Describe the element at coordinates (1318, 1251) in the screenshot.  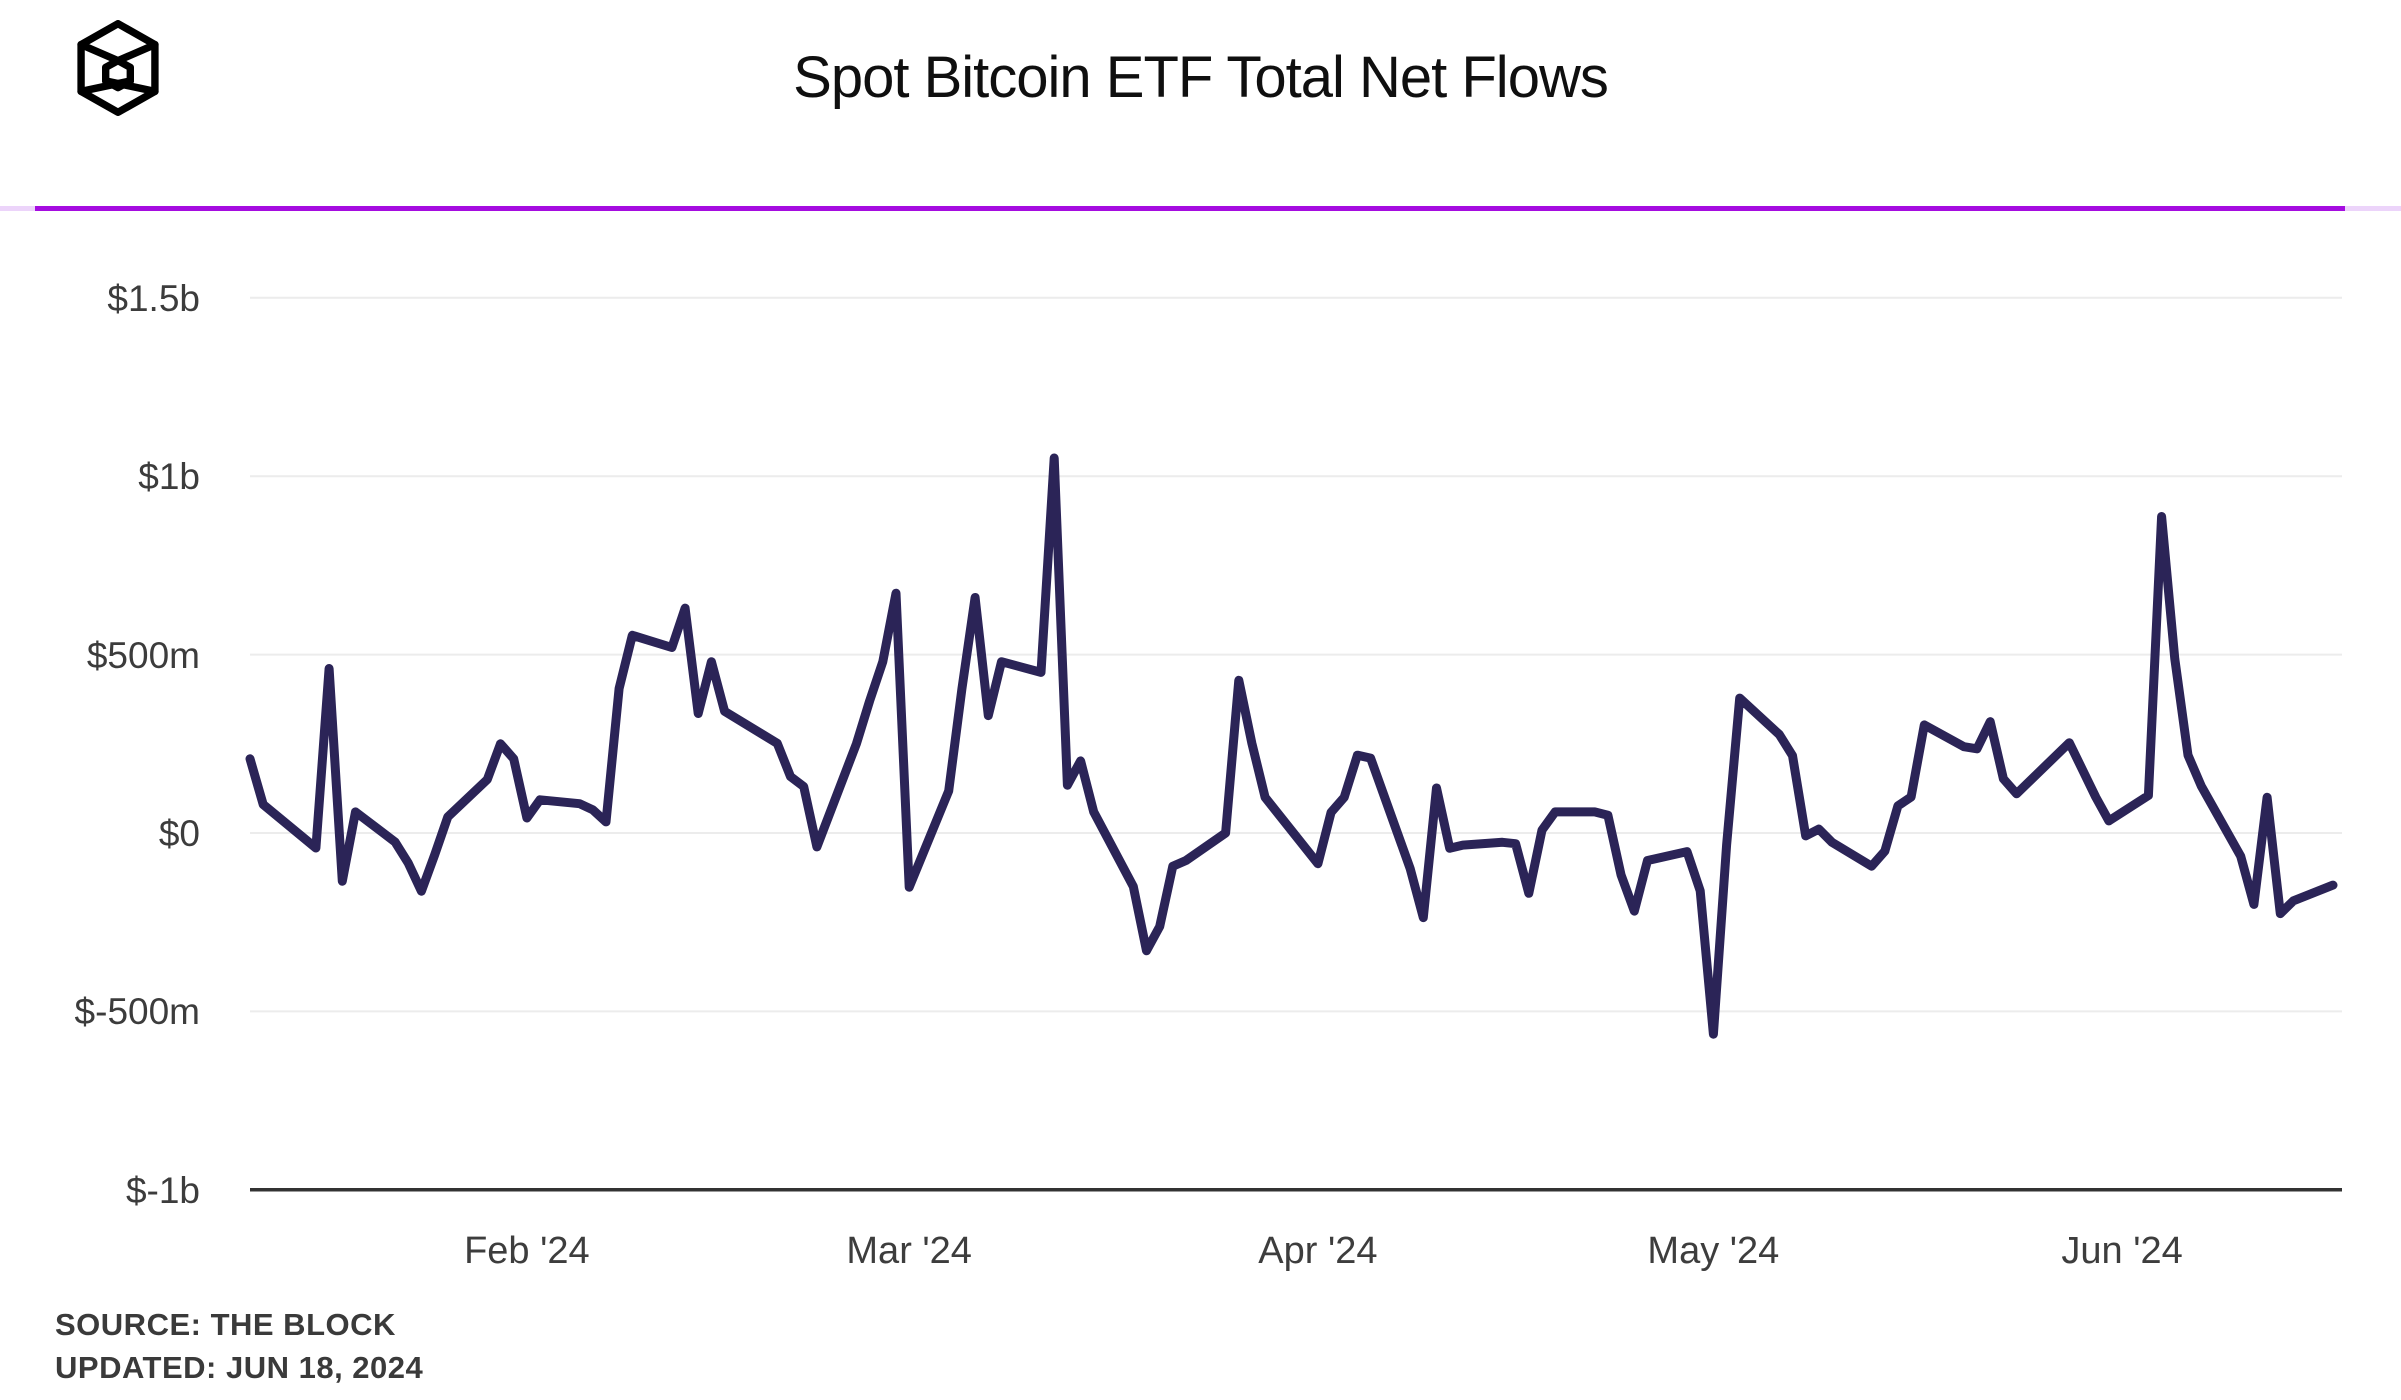
I see `x-tick-label: Apr '24` at that location.